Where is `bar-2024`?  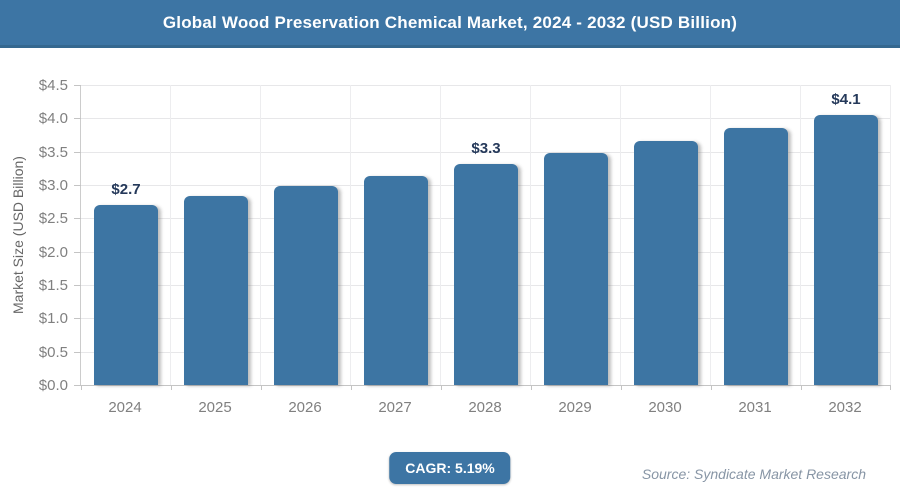
bar-2024 is located at coordinates (126, 295).